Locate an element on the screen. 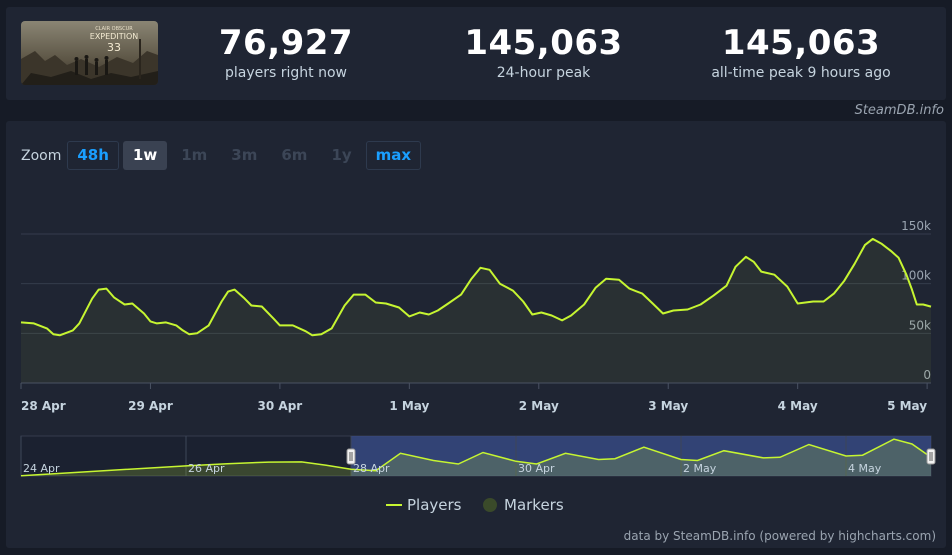 This screenshot has width=952, height=555. peak-24h-value: 145,063 is located at coordinates (543, 43).